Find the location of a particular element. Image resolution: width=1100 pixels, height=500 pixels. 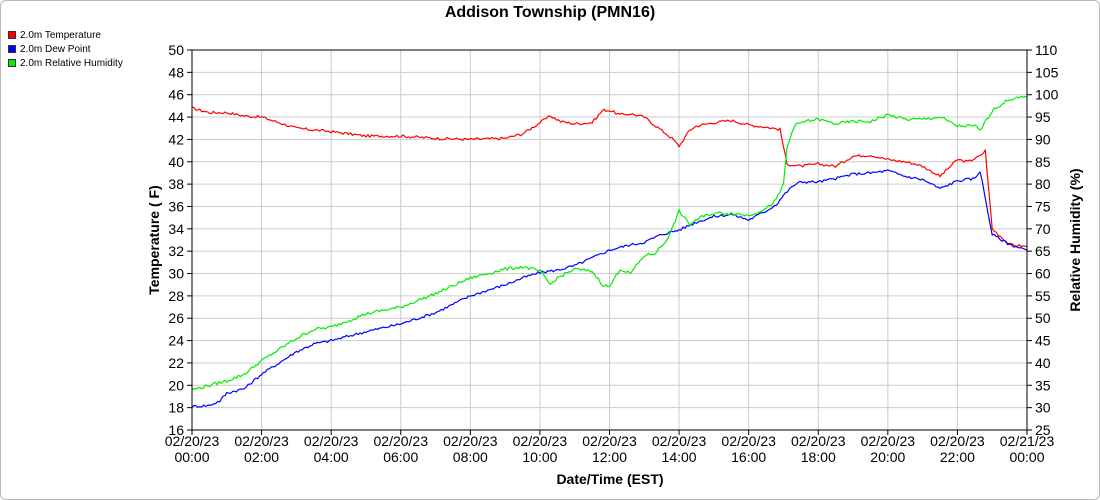

y-left-tick-label: 42 is located at coordinates (176, 139).